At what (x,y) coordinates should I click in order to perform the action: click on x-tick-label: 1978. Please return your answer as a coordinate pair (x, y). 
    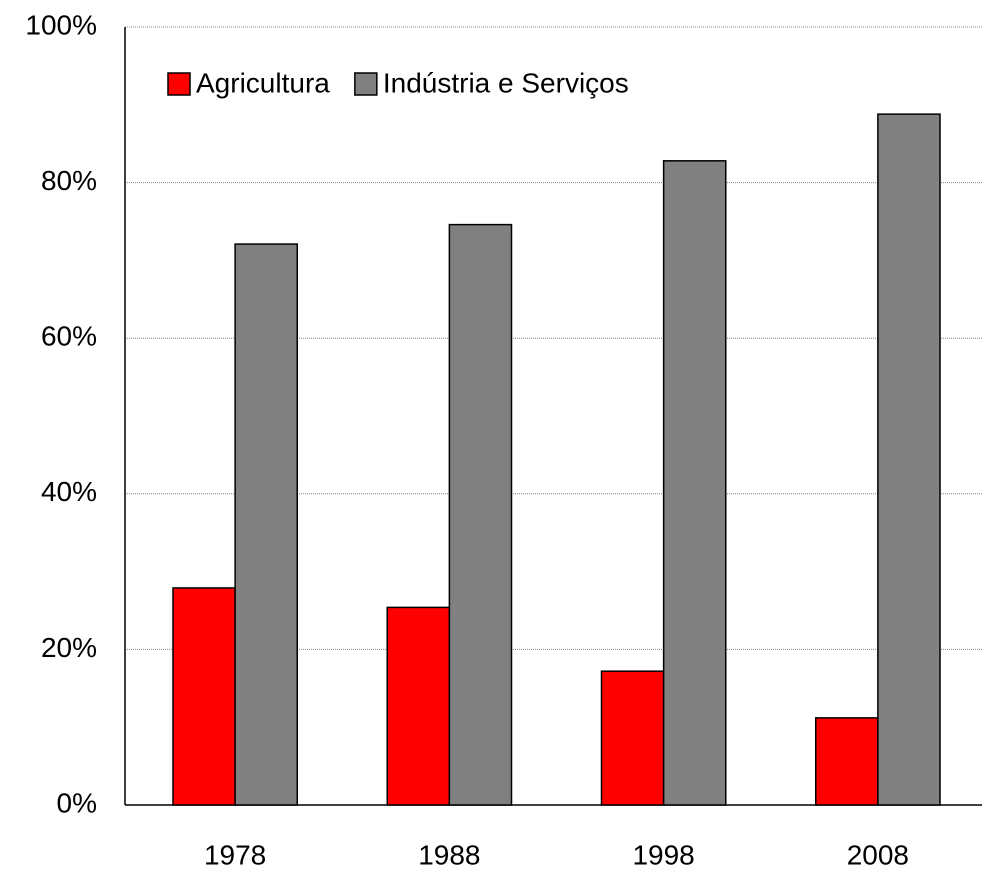
    Looking at the image, I should click on (235, 854).